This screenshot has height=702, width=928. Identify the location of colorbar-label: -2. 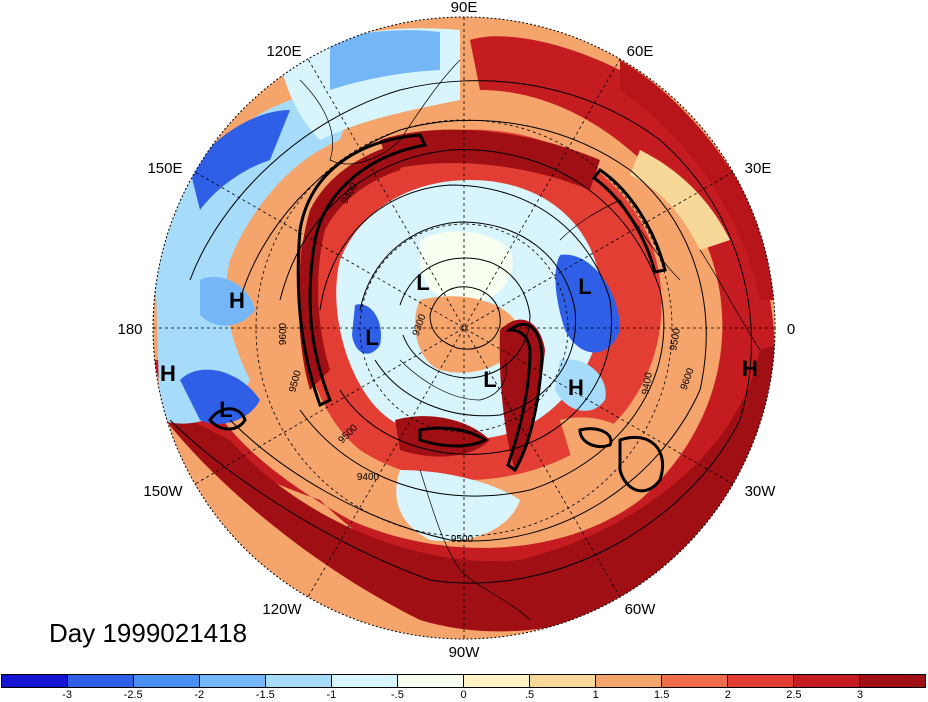
(199, 695).